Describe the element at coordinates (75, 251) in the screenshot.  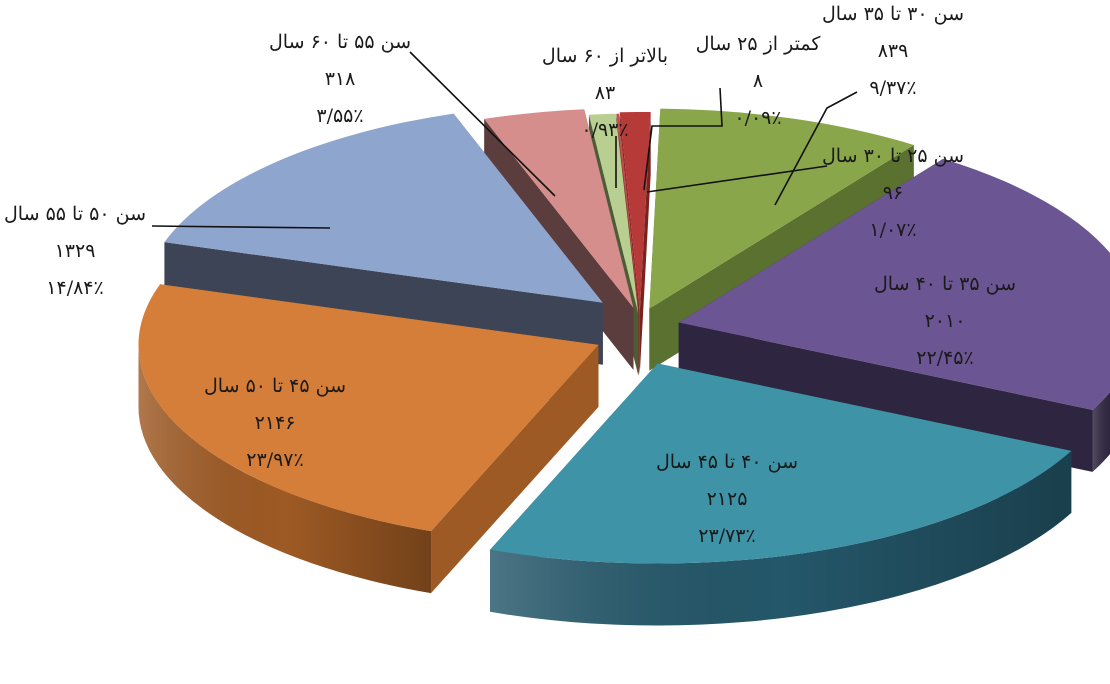
I see `data-label-value-7: ۱۳۲۹` at that location.